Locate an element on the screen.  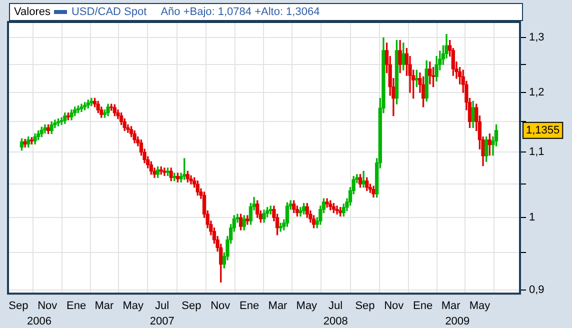
x2-tick-label: 2007 is located at coordinates (162, 321).